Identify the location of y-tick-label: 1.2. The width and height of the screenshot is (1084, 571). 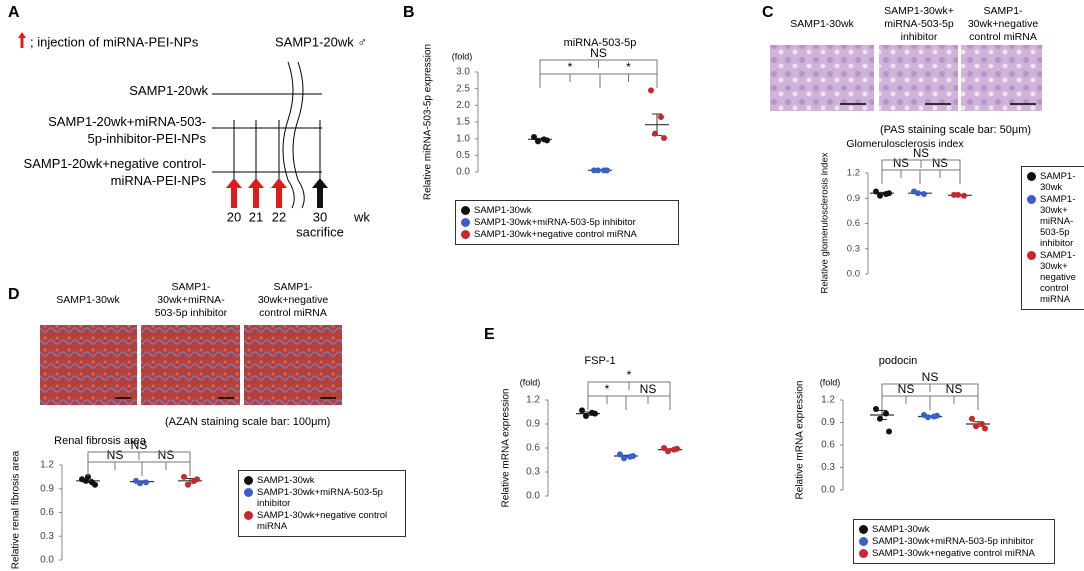
(853, 173).